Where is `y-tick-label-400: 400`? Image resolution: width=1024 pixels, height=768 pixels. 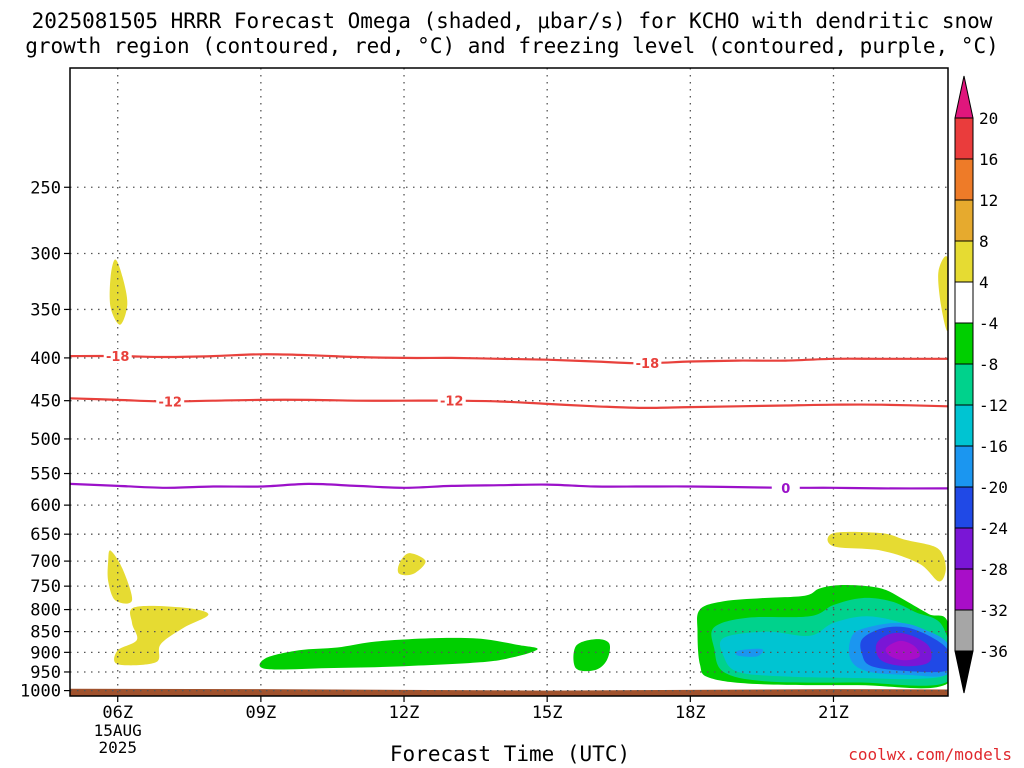 y-tick-label-400: 400 is located at coordinates (45, 359).